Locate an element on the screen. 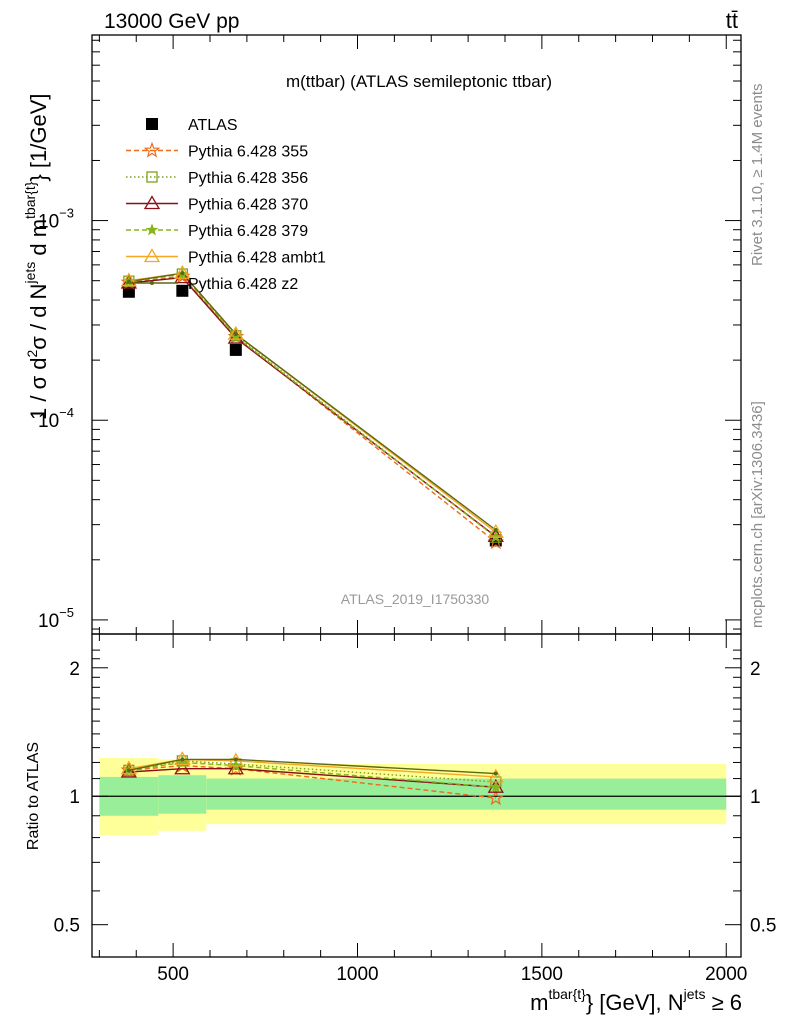 This screenshot has height=1024, width=786. legend-entry-1: Pythia 6.428 355 is located at coordinates (248, 152).